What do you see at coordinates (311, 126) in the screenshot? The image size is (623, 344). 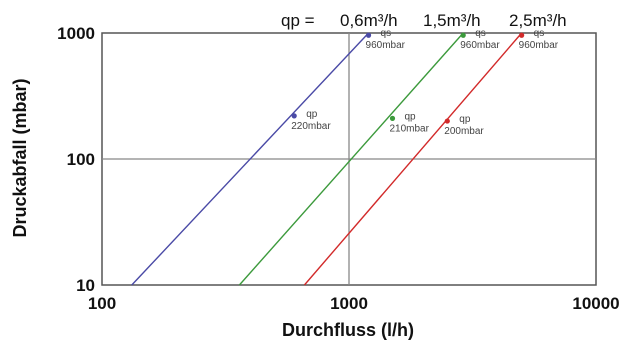 I see `annotation-bottom-0-0: 220mbar` at bounding box center [311, 126].